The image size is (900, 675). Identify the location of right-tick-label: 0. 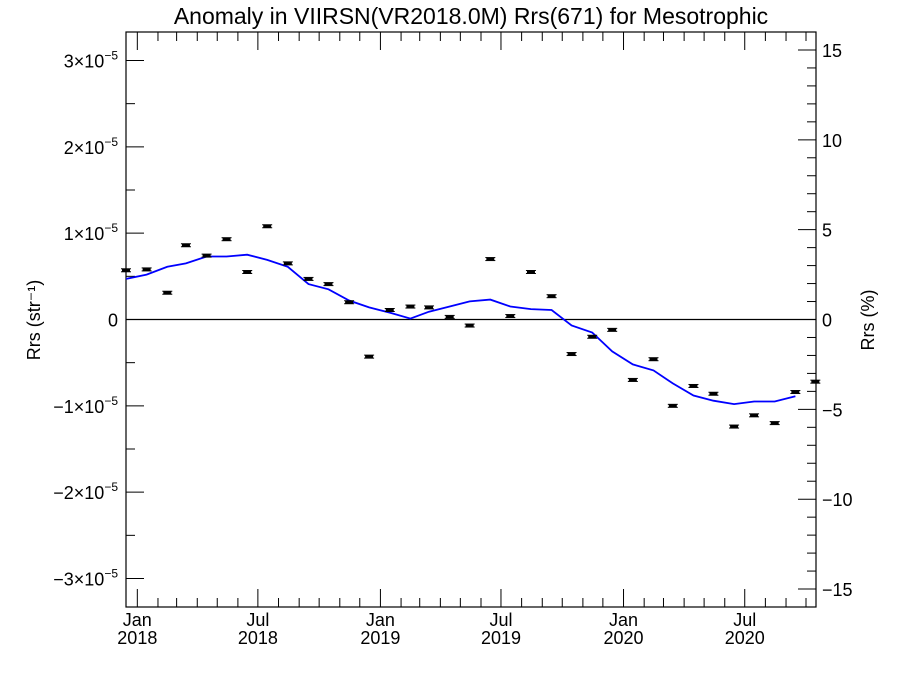
(827, 321).